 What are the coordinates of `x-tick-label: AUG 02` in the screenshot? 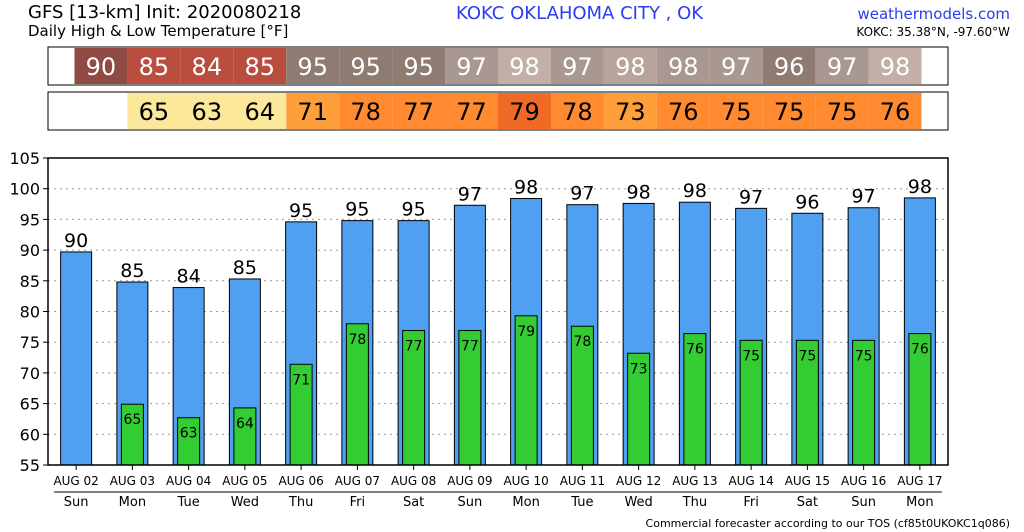 It's located at (75, 481).